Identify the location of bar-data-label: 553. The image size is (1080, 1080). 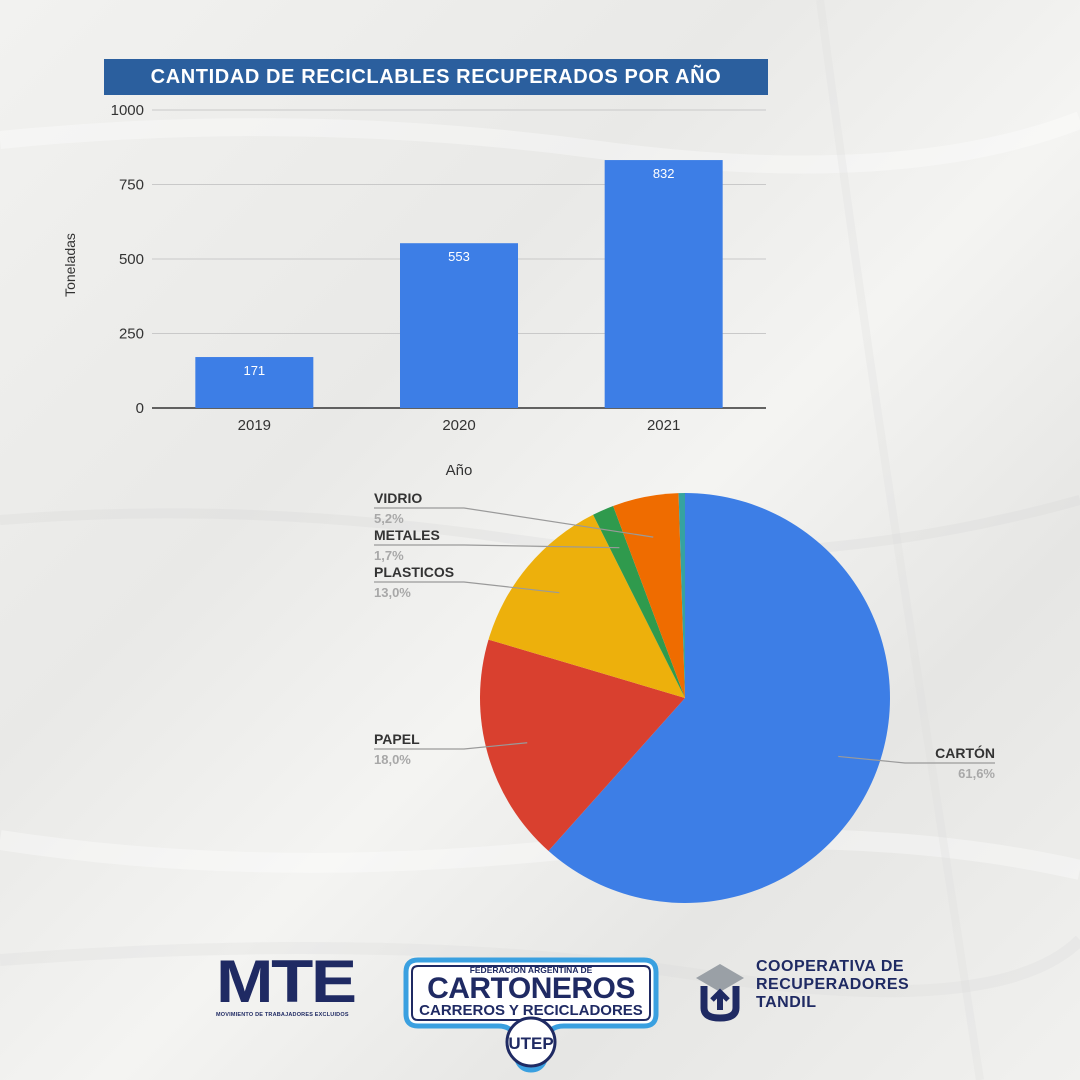
(459, 256).